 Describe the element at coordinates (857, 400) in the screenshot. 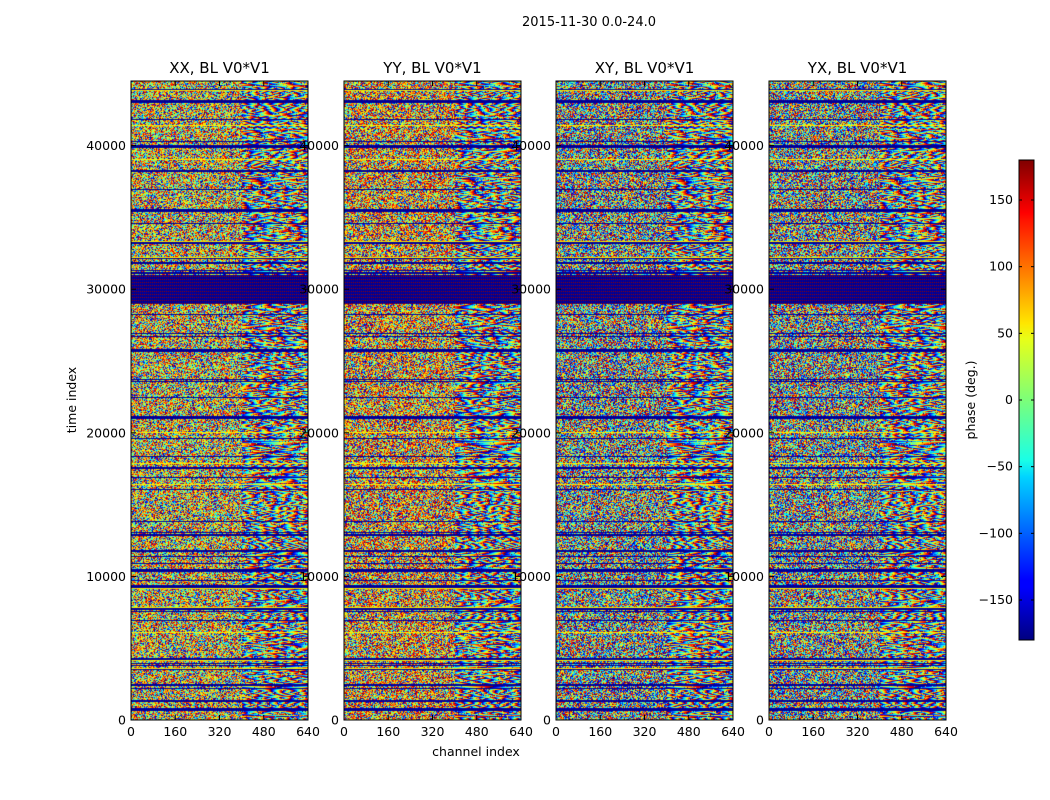

I see `phase-heatmap-yx` at that location.